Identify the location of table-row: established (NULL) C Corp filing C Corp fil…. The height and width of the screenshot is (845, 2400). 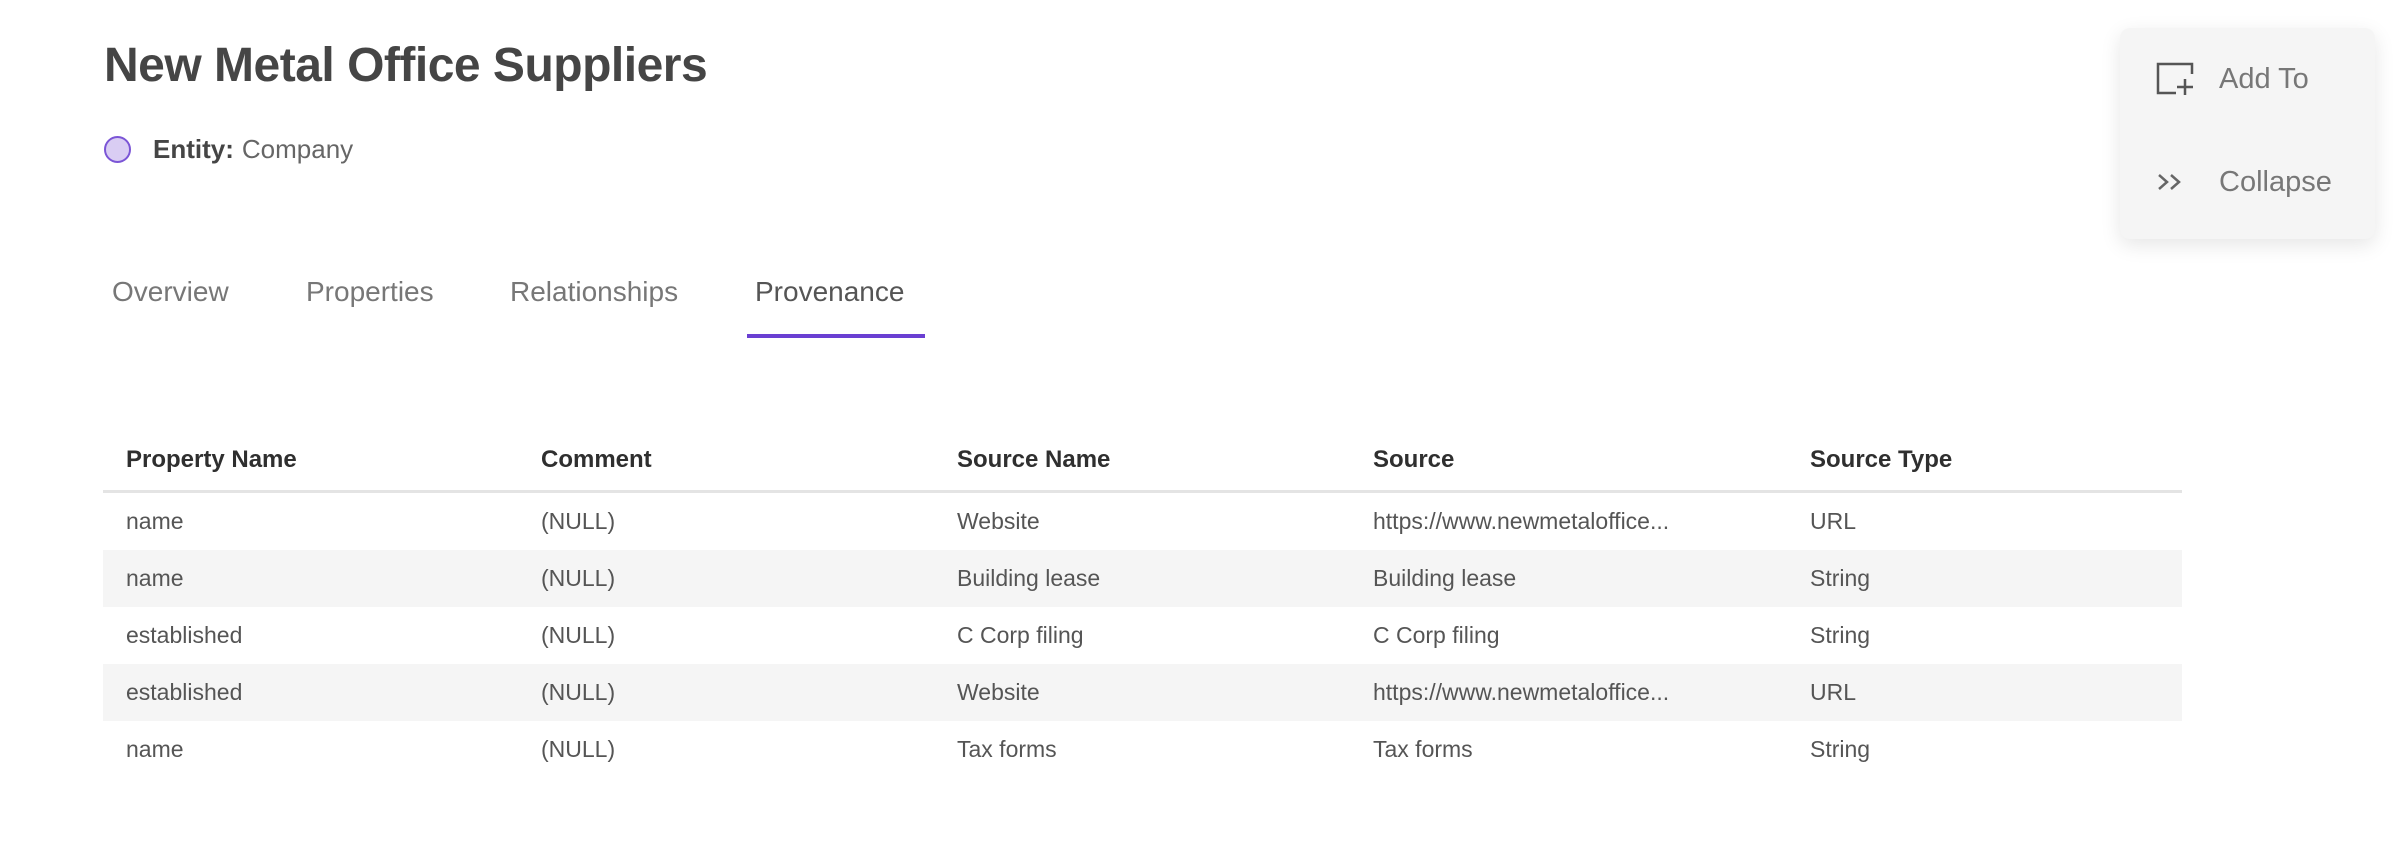
(1142, 635).